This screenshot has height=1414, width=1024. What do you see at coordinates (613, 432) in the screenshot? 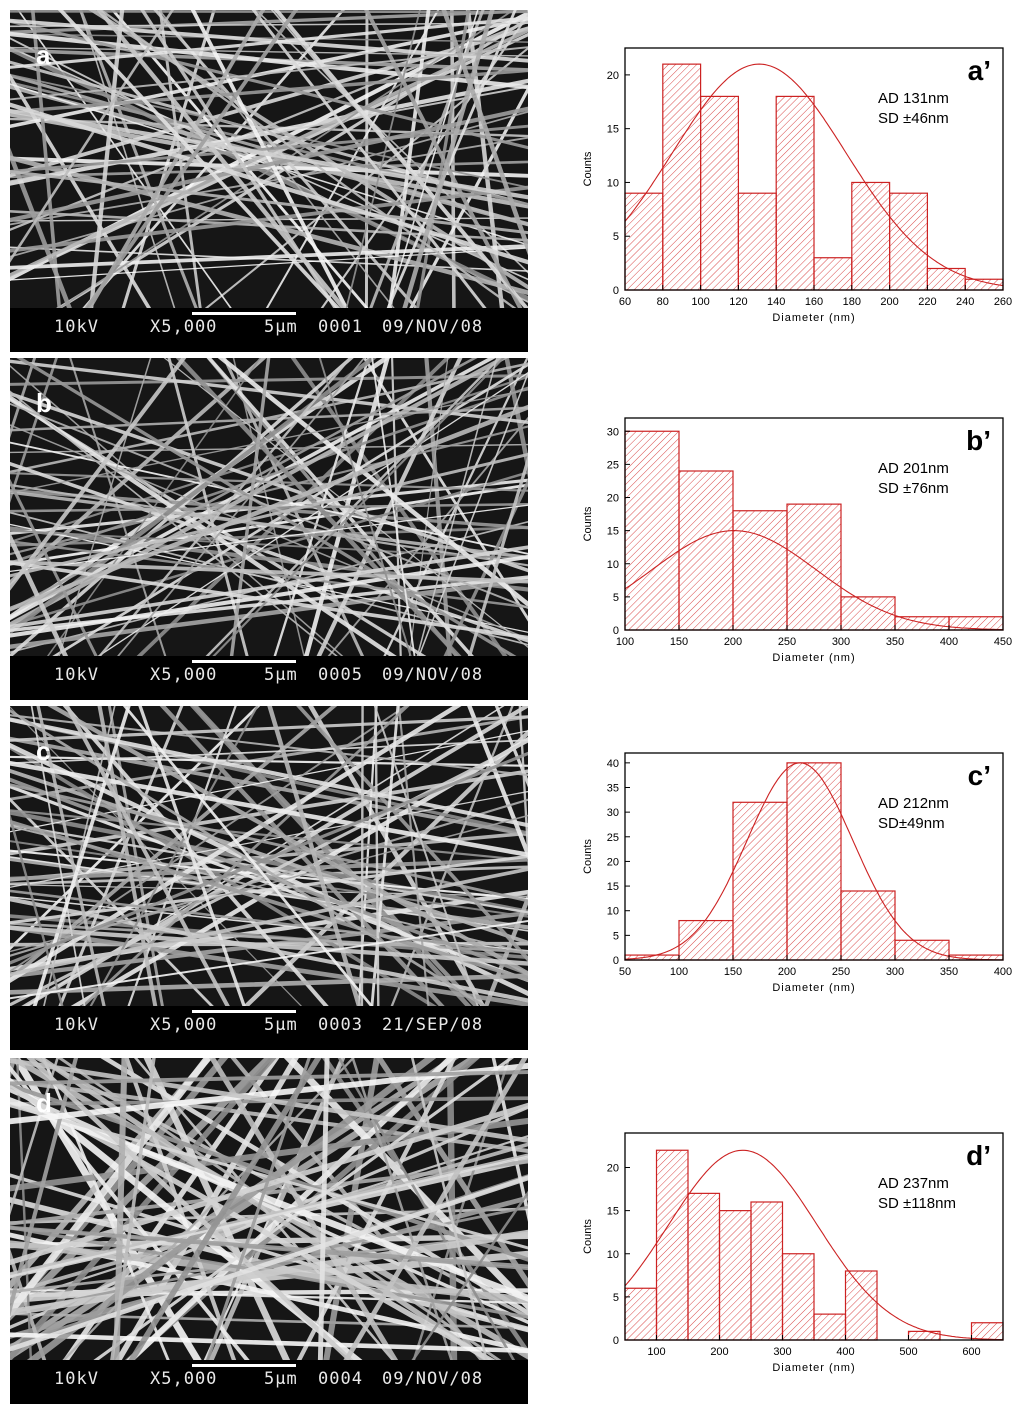
I see `y-tick-label: 30` at bounding box center [613, 432].